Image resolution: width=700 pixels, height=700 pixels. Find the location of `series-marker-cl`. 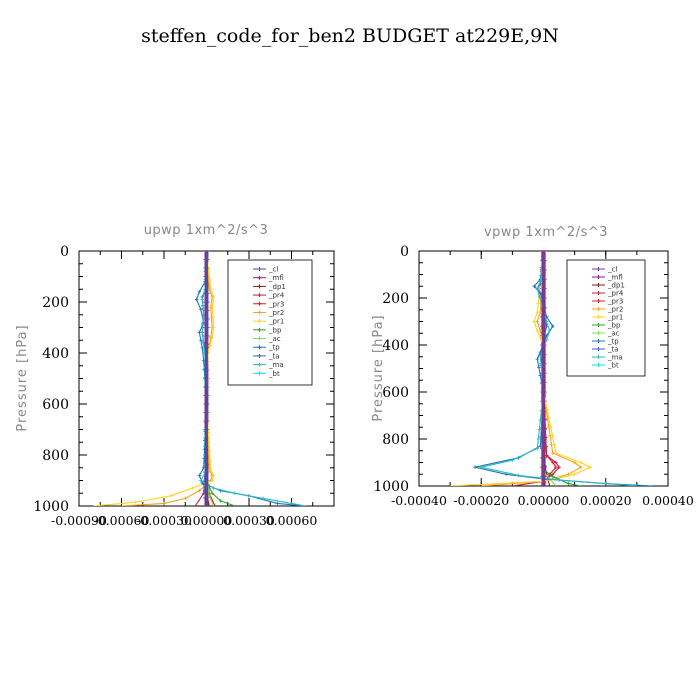

series-marker-cl is located at coordinates (545, 252).